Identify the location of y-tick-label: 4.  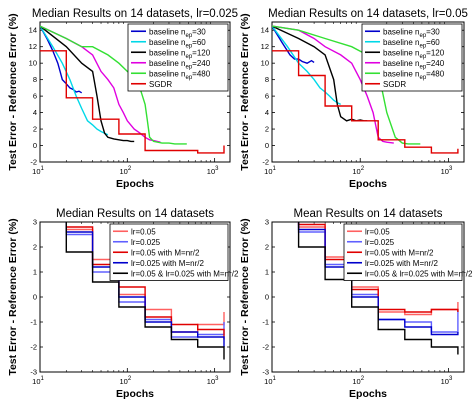
(267, 112).